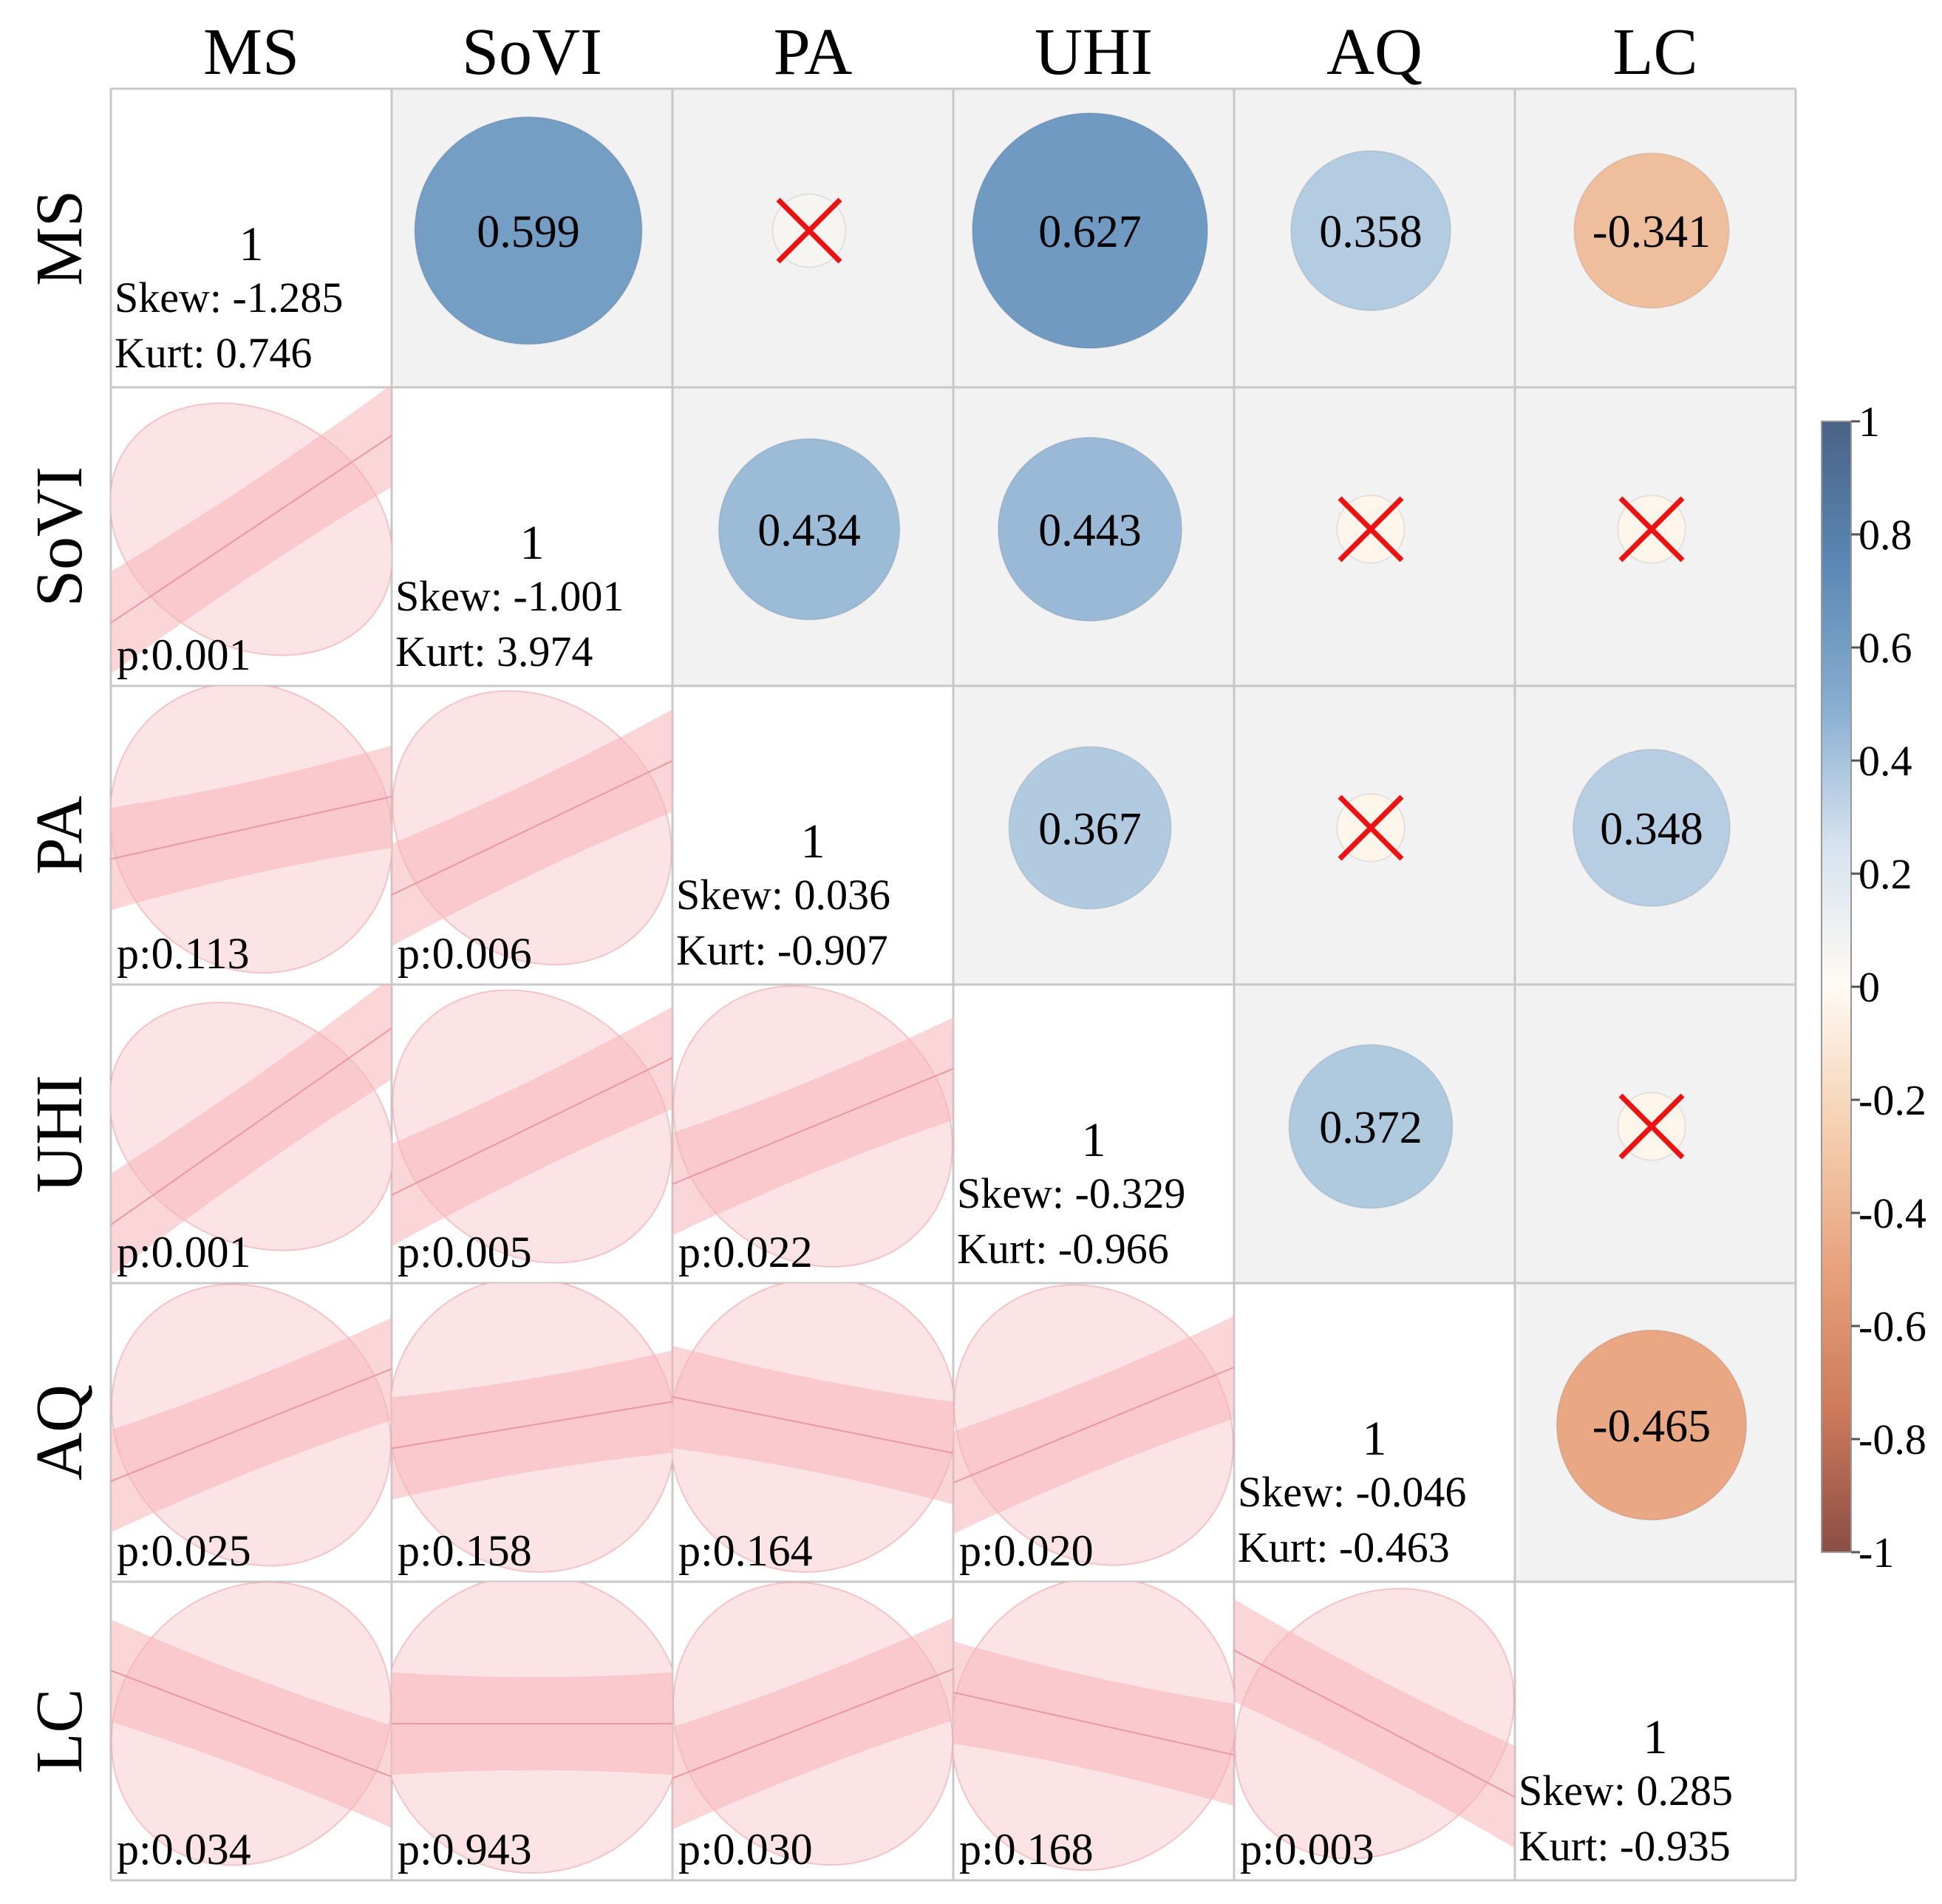 The width and height of the screenshot is (1942, 1904). What do you see at coordinates (184, 1252) in the screenshot?
I see `p-value-label: p:0.001` at bounding box center [184, 1252].